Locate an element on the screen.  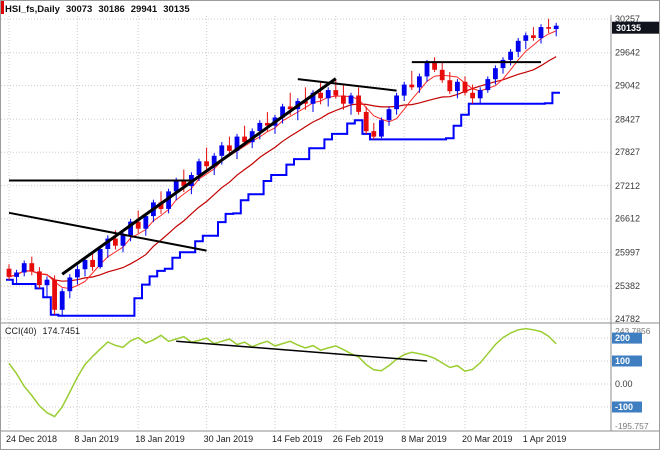
date-axis-label: 26 Feb 2019 is located at coordinates (358, 439).